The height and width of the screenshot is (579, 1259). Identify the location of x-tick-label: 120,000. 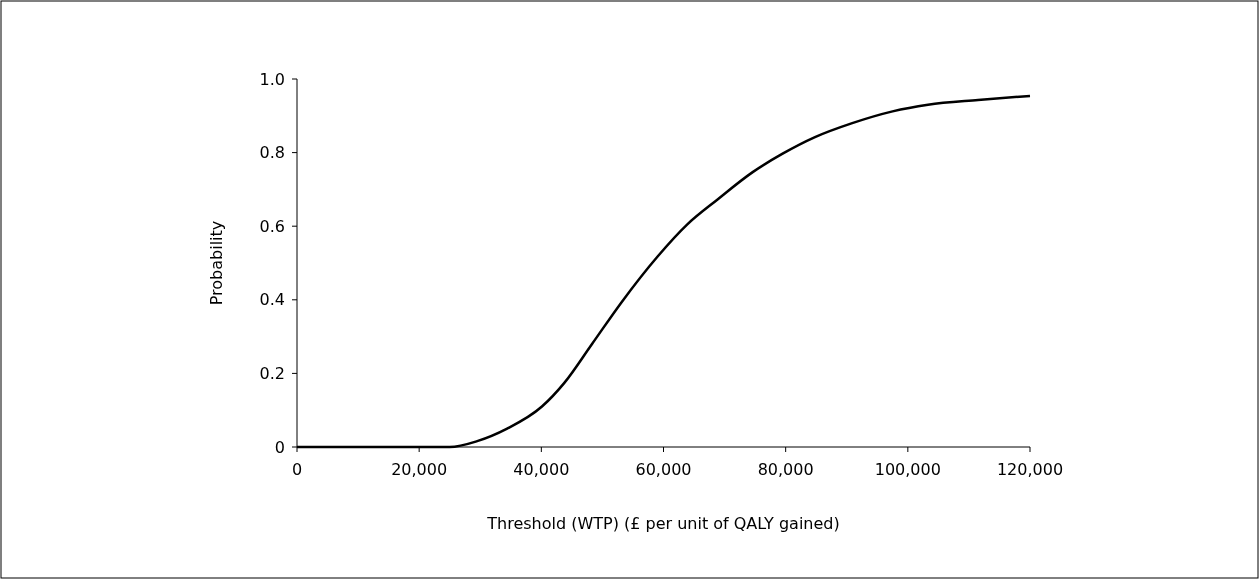
(1030, 469).